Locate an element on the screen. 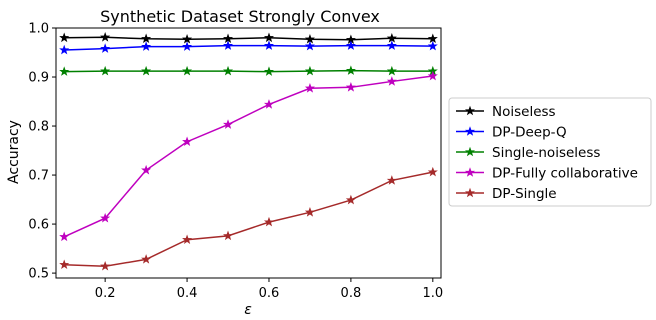  y-tick-label: 0.5 is located at coordinates (38, 274).